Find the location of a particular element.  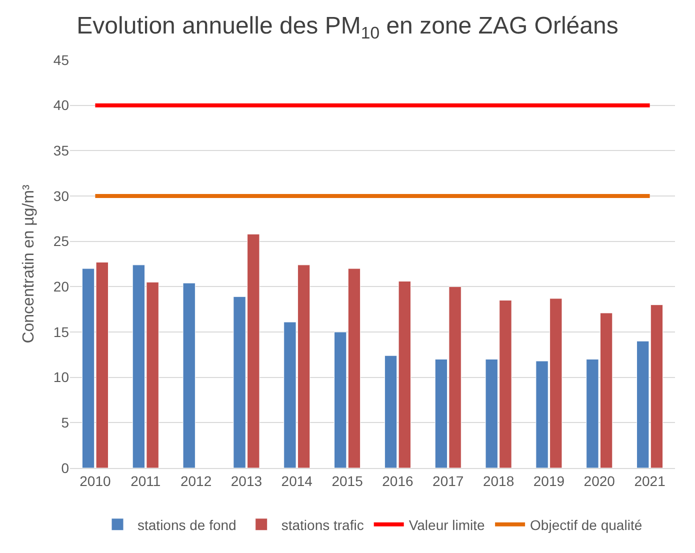

y-tick-label: 0 is located at coordinates (65, 468).